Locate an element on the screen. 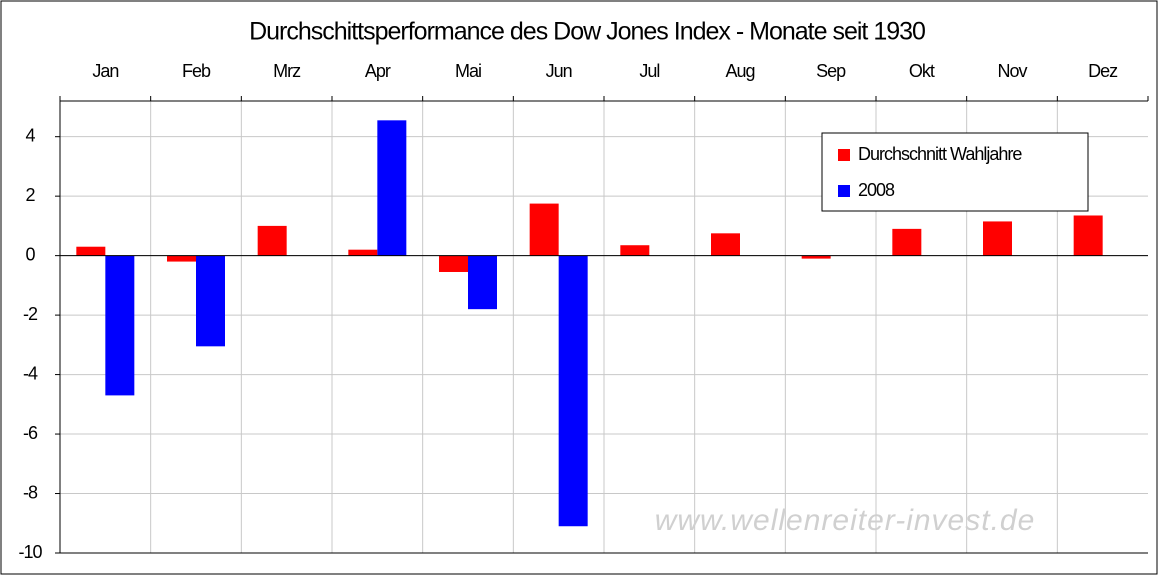 This screenshot has height=575, width=1158. y-tick-label: 0 is located at coordinates (30, 254).